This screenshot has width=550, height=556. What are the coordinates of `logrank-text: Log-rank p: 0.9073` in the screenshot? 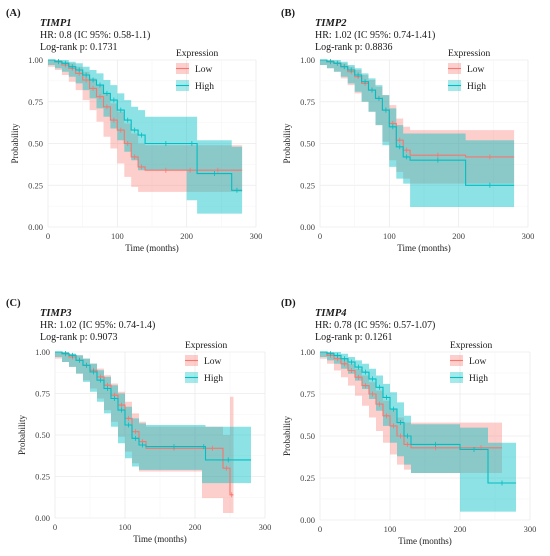 It's located at (79, 337).